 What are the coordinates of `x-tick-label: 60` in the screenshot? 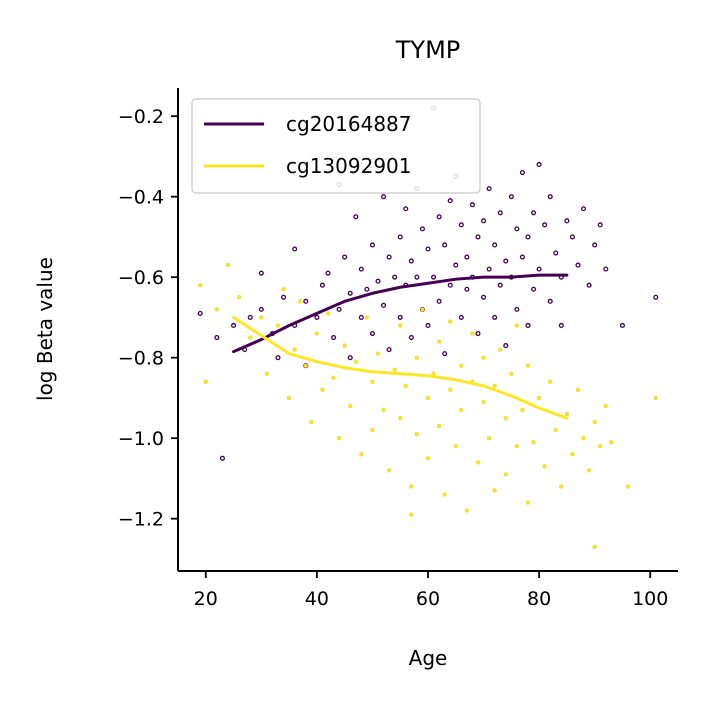 It's located at (428, 599).